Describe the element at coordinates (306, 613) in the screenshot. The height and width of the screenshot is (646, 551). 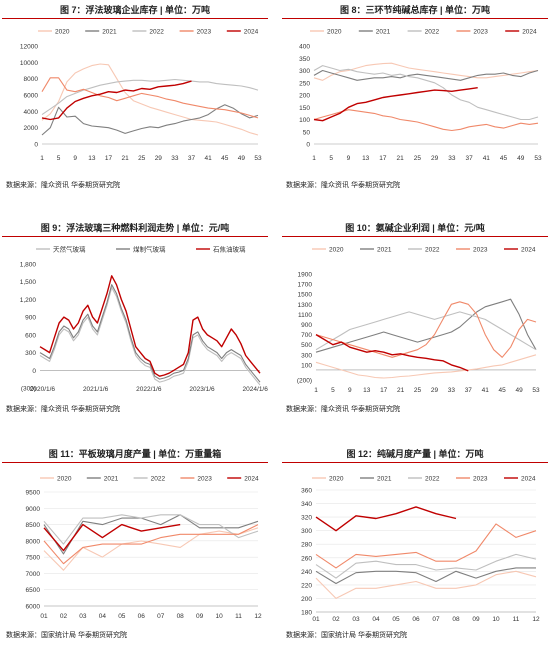
I see `y-tick-label: 180` at that location.